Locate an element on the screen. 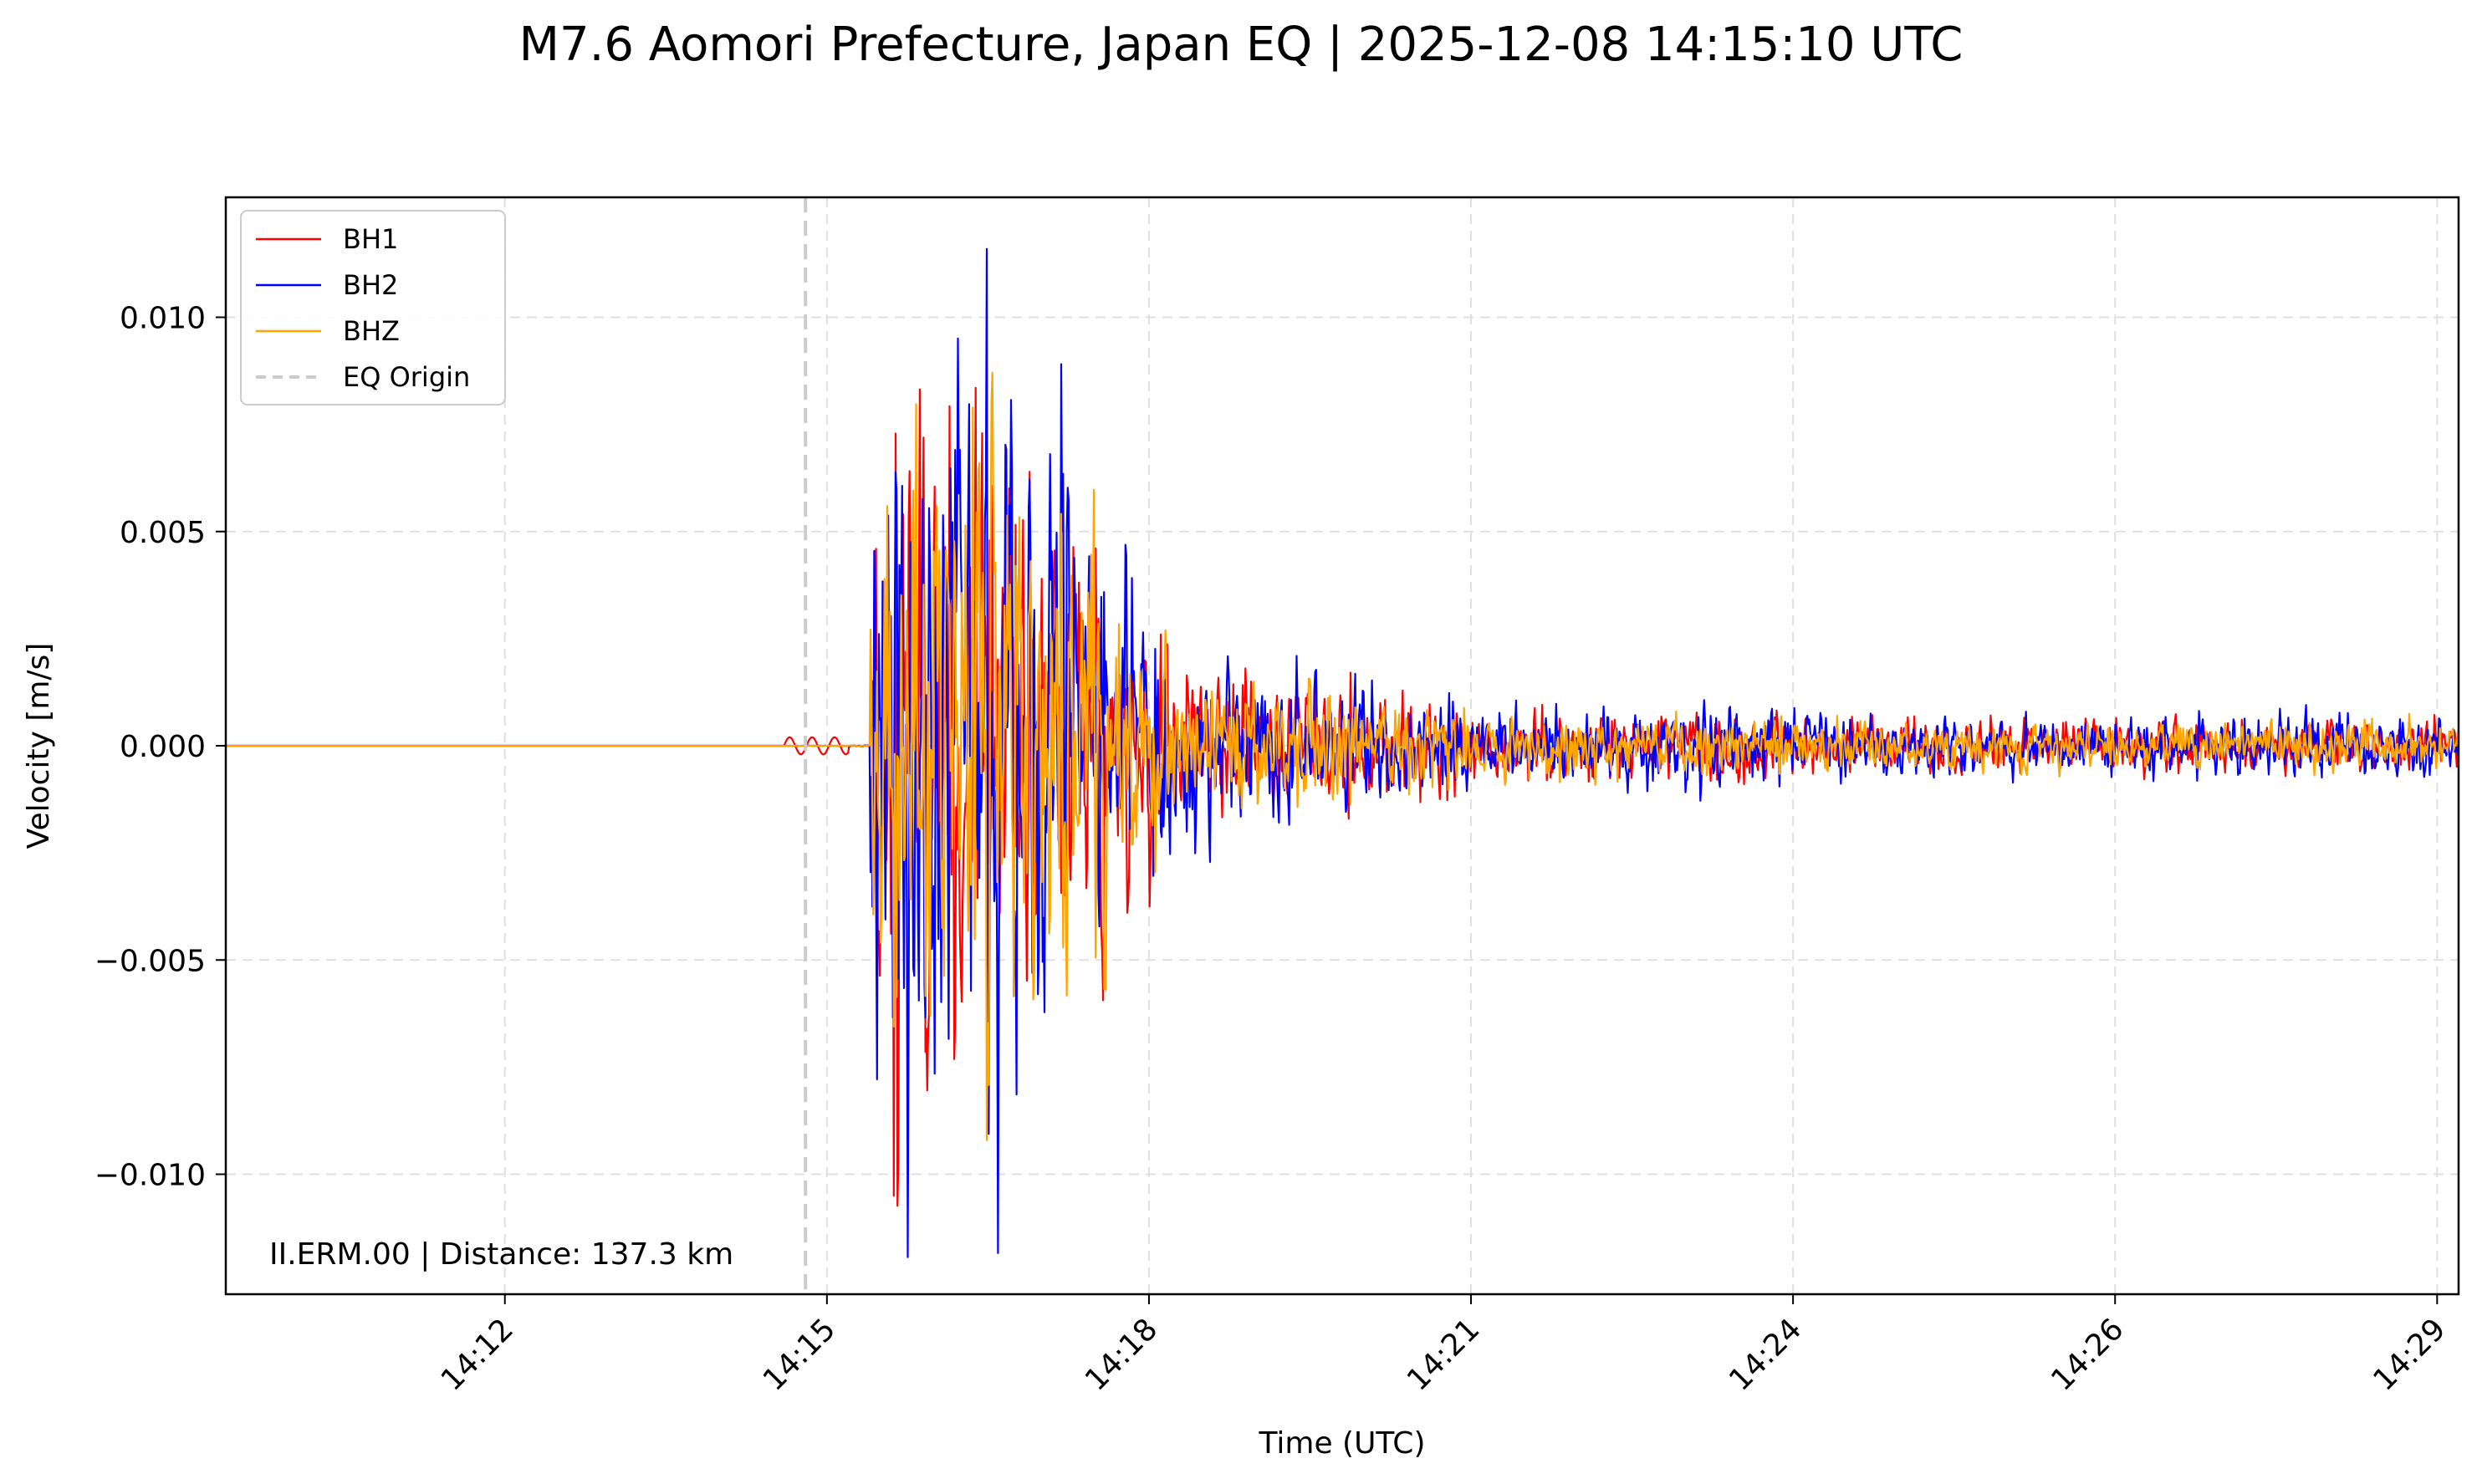 The height and width of the screenshot is (1484, 2482). x-tick-label: 14:26 is located at coordinates (2087, 1354).